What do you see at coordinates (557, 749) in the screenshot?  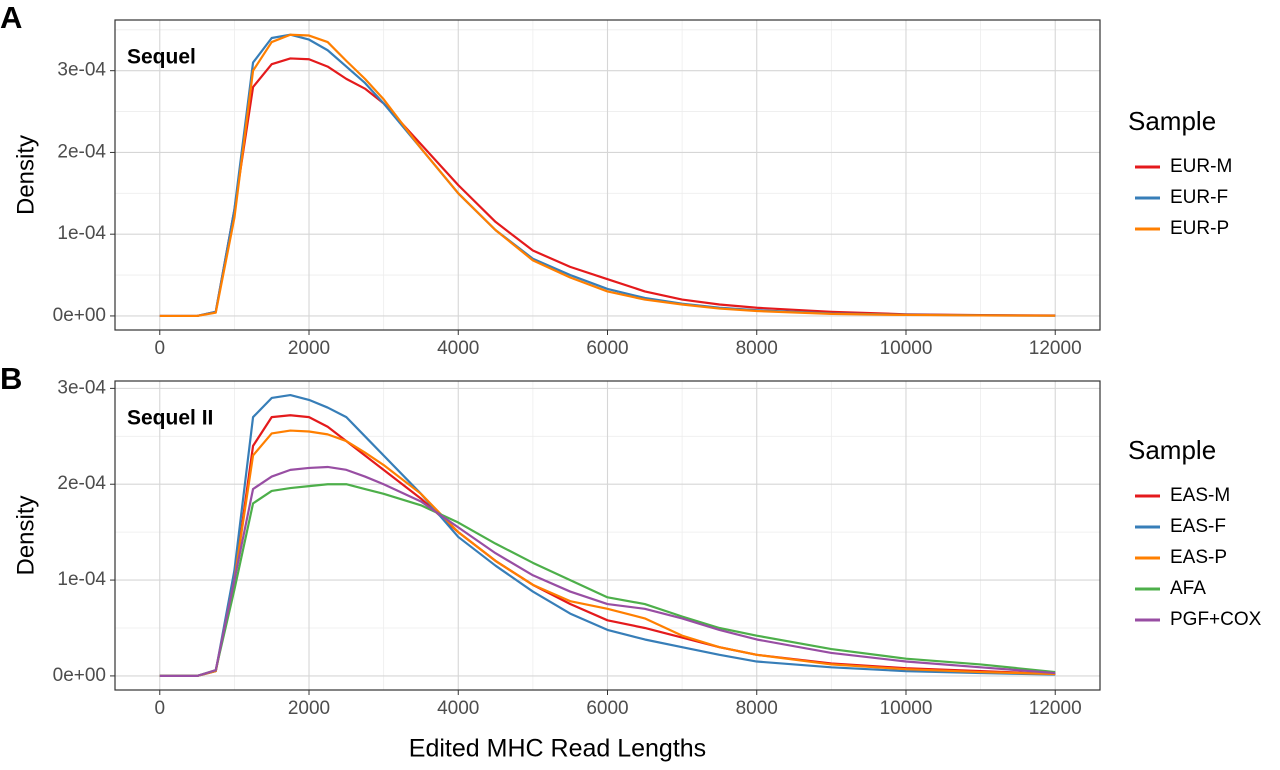 I see `x-axis-title: Edited MHC Read Lengths` at bounding box center [557, 749].